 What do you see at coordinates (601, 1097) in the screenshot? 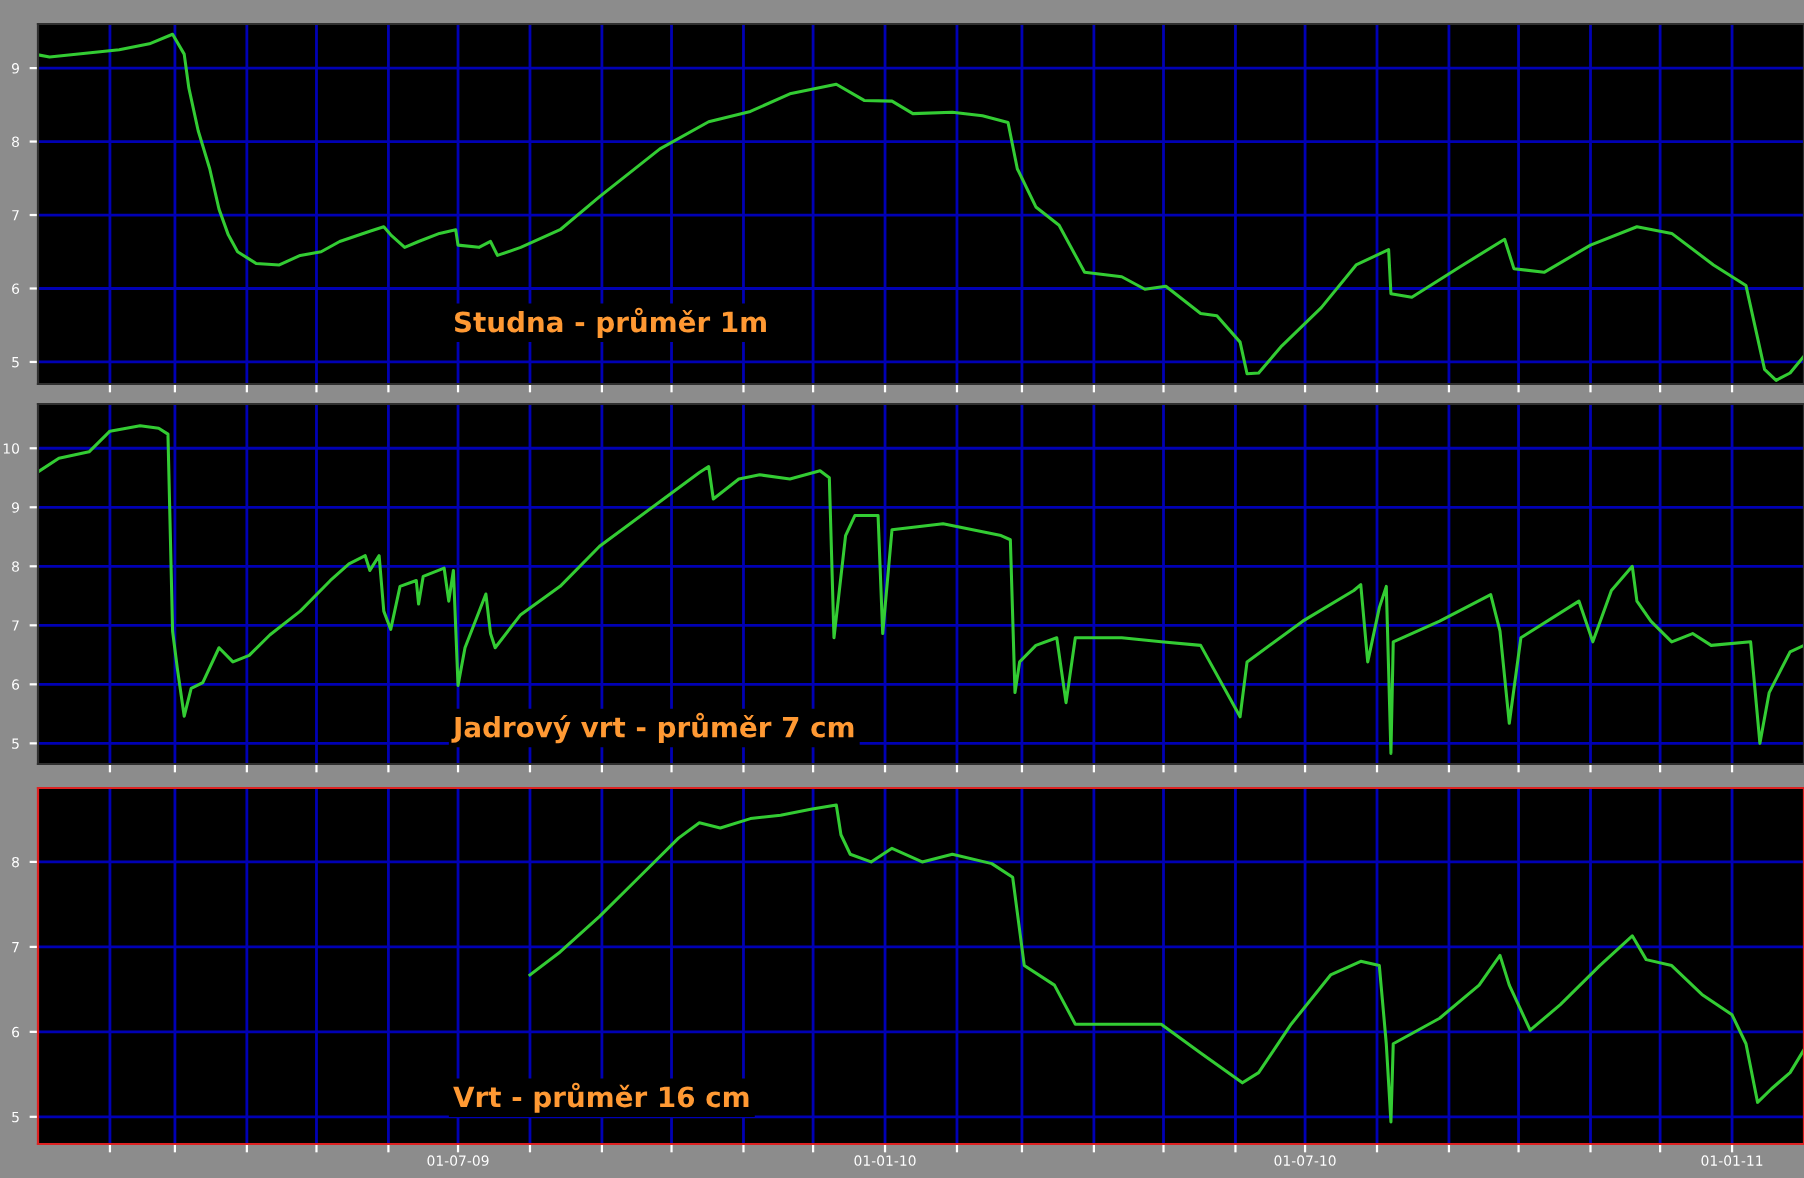
I see `annotation: Vrt - průměr 16 cm` at bounding box center [601, 1097].